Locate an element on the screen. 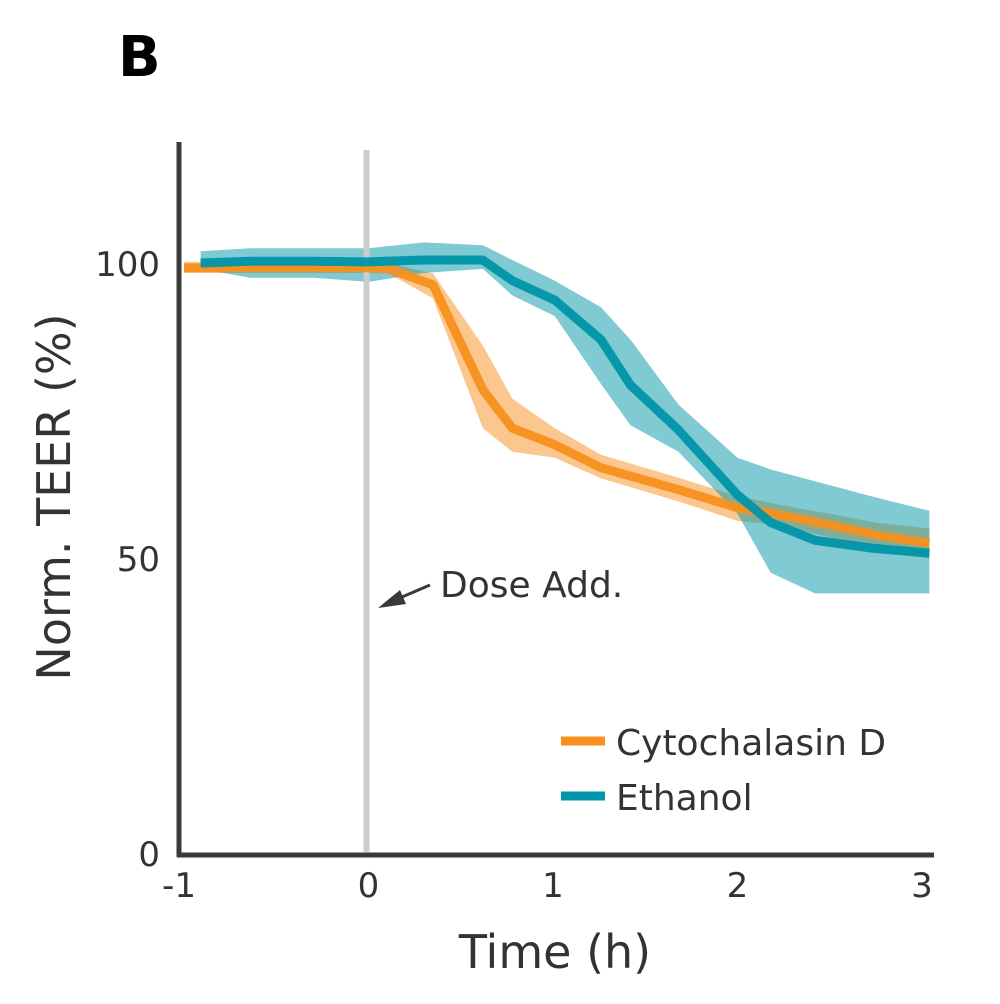 The width and height of the screenshot is (1000, 1004). x-tick-label: 0 is located at coordinates (369, 886).